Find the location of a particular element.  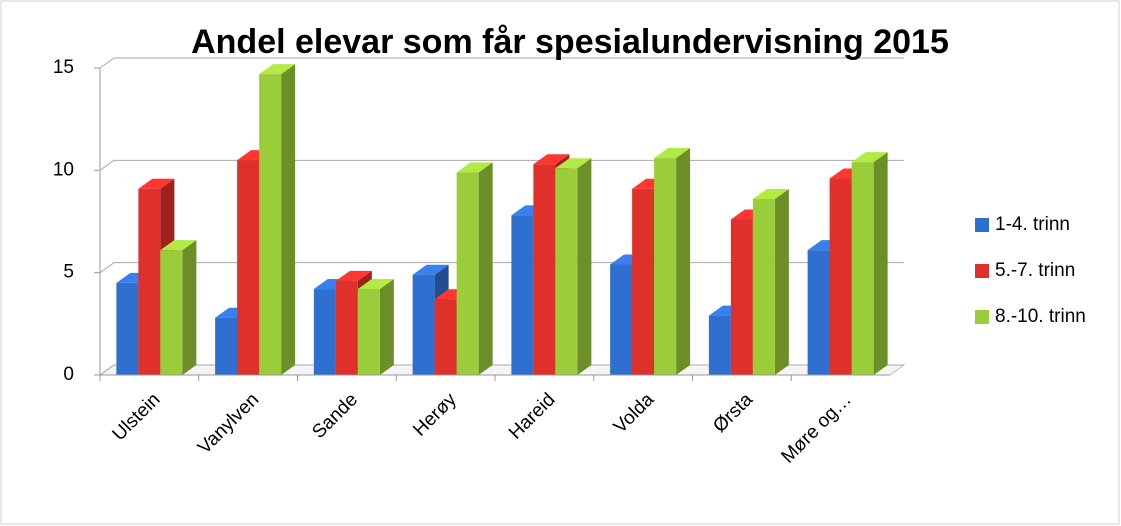

legend-label: 1-4. trinn is located at coordinates (1032, 224).